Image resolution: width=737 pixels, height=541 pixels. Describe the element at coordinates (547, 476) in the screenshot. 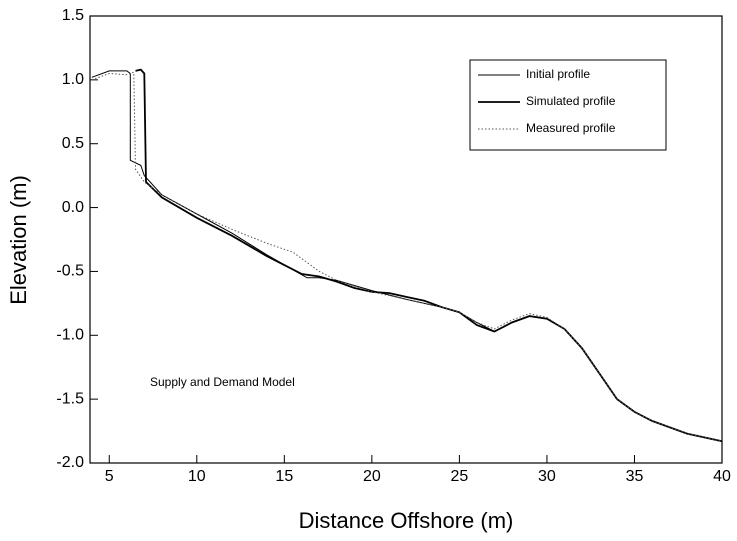

I see `x-tick-label: 30` at that location.